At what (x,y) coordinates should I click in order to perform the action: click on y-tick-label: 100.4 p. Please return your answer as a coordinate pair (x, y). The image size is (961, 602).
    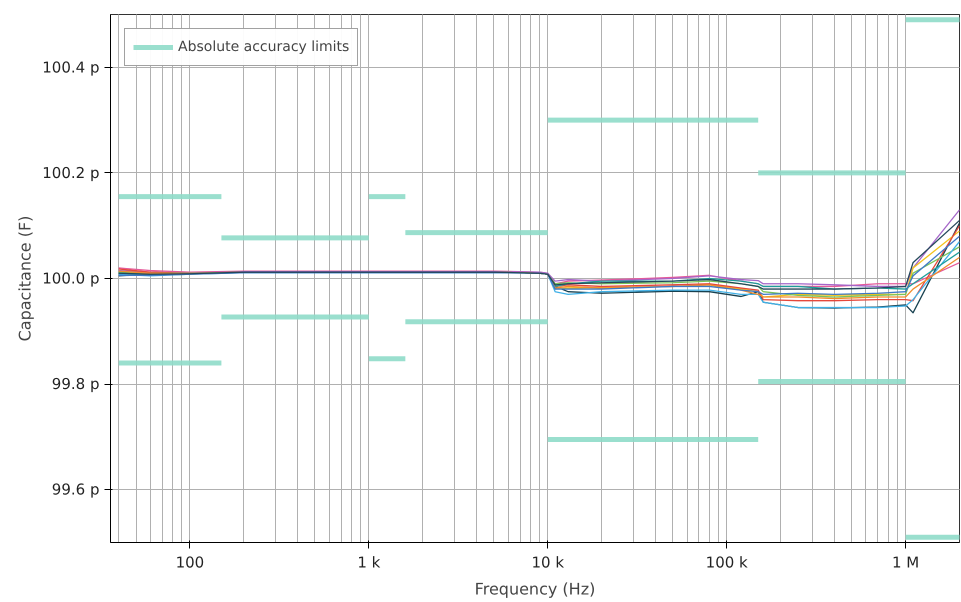
    Looking at the image, I should click on (71, 67).